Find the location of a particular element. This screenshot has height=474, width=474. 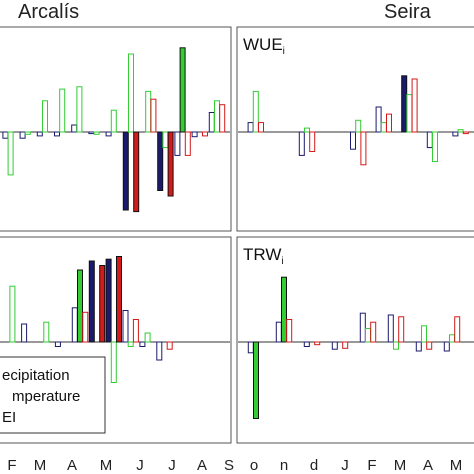

bar-panel0-m4-s0 is located at coordinates (74, 128).